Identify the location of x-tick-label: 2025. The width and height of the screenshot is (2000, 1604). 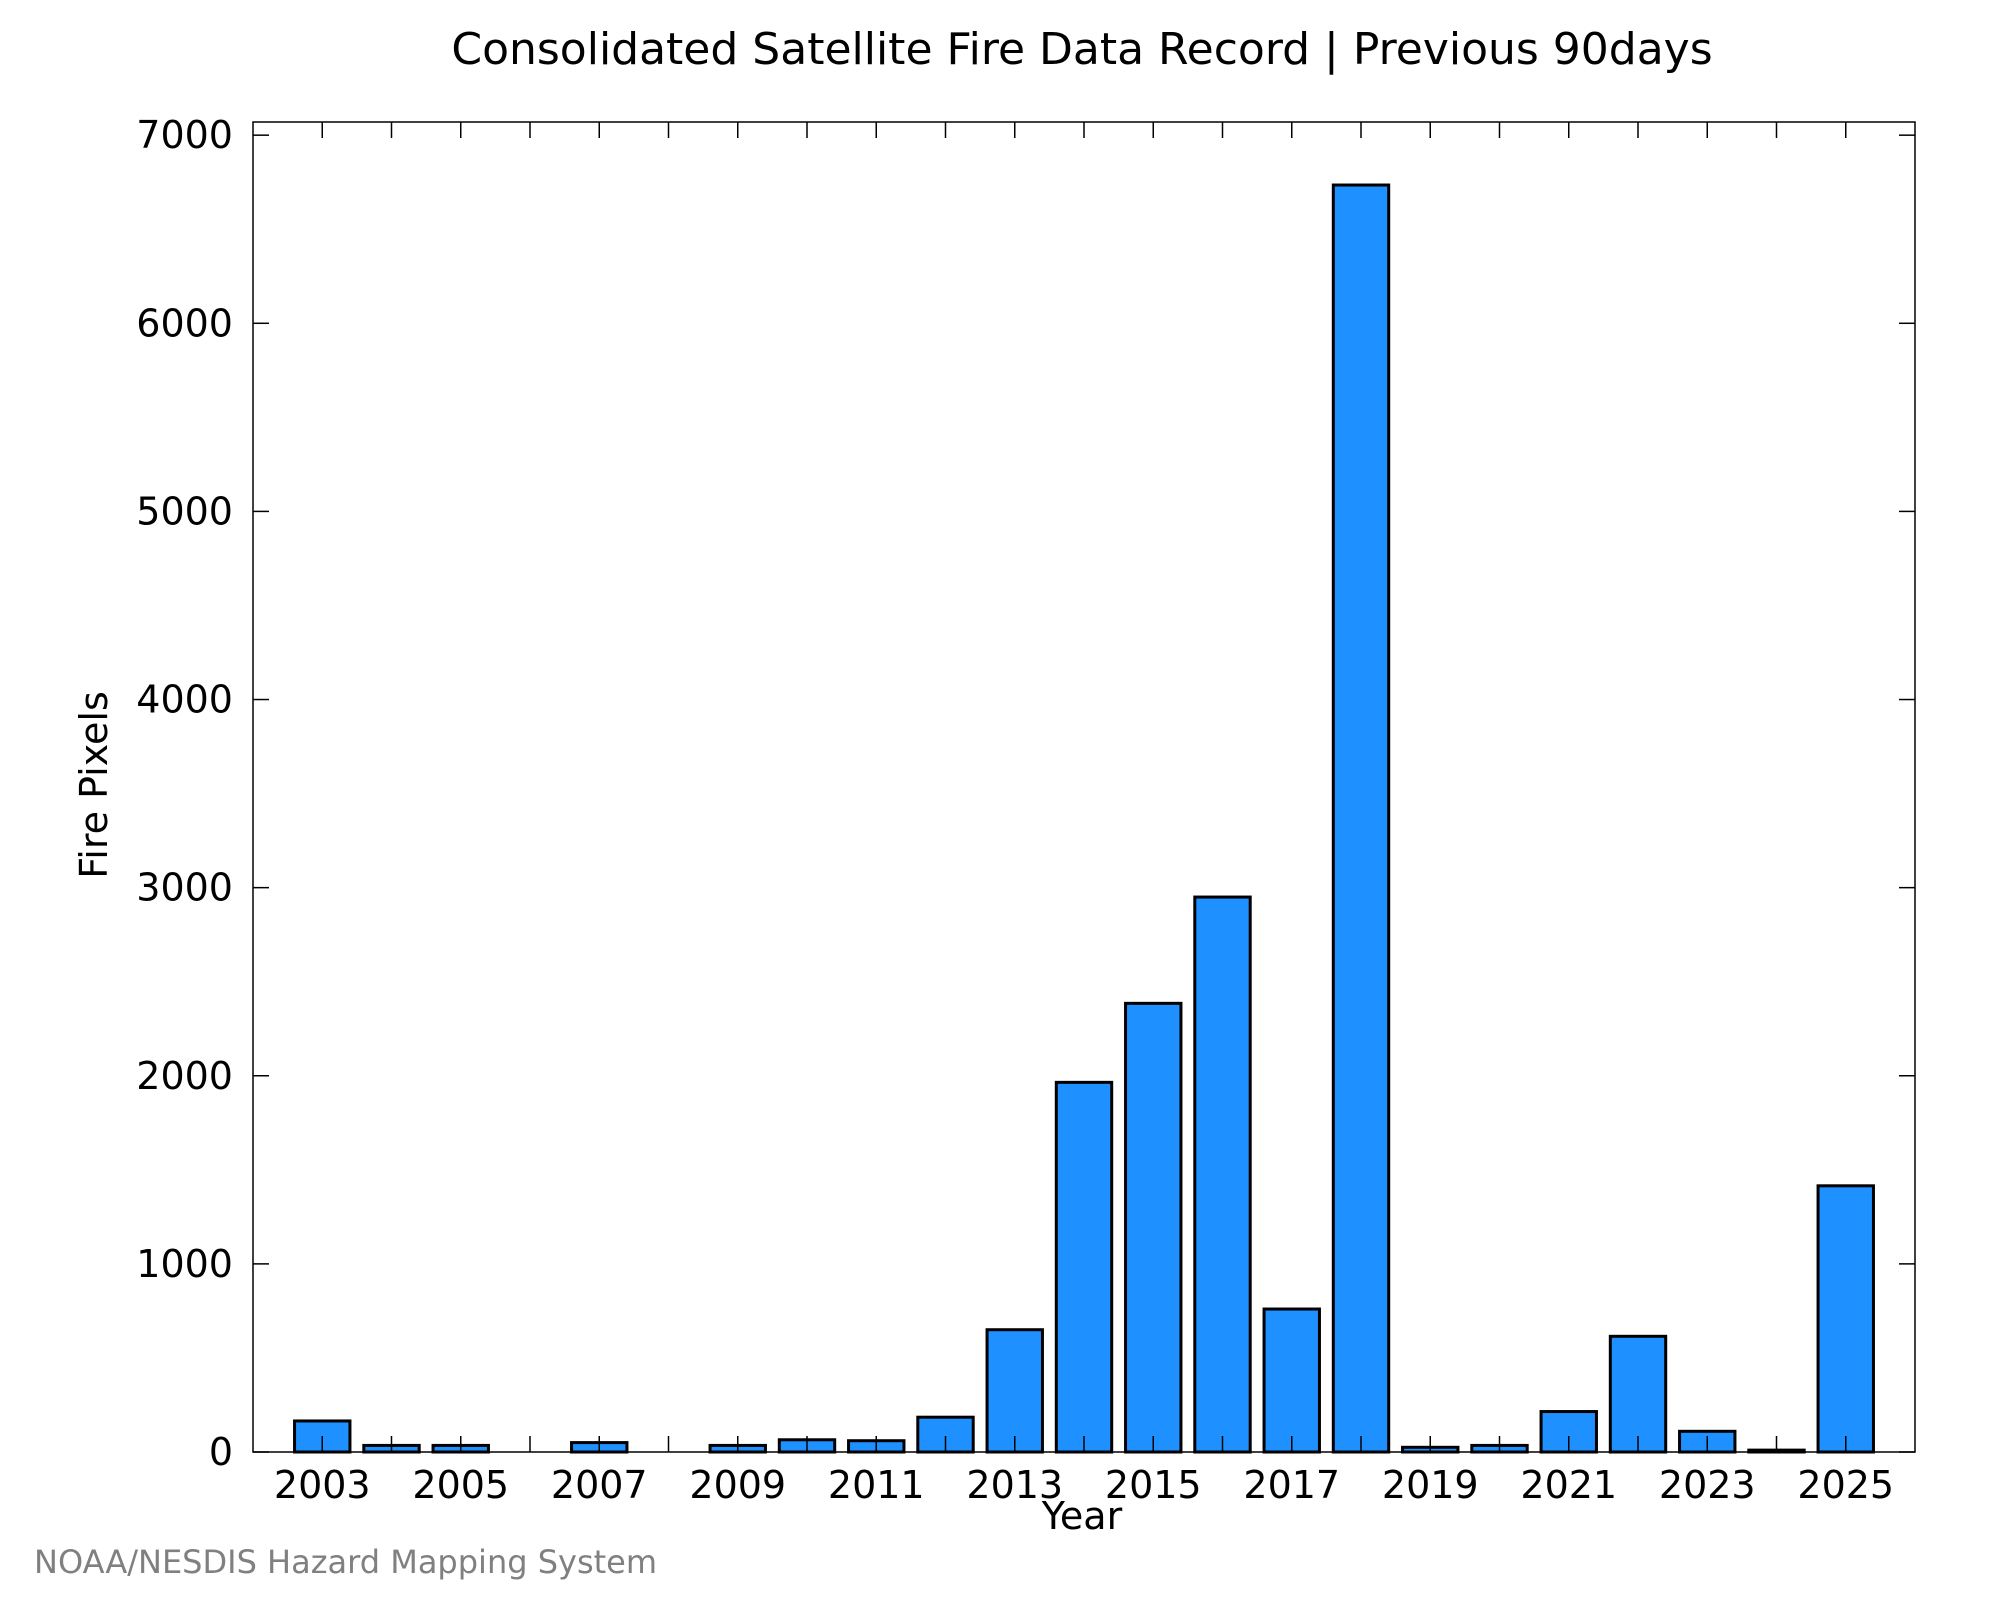
(1845, 1485).